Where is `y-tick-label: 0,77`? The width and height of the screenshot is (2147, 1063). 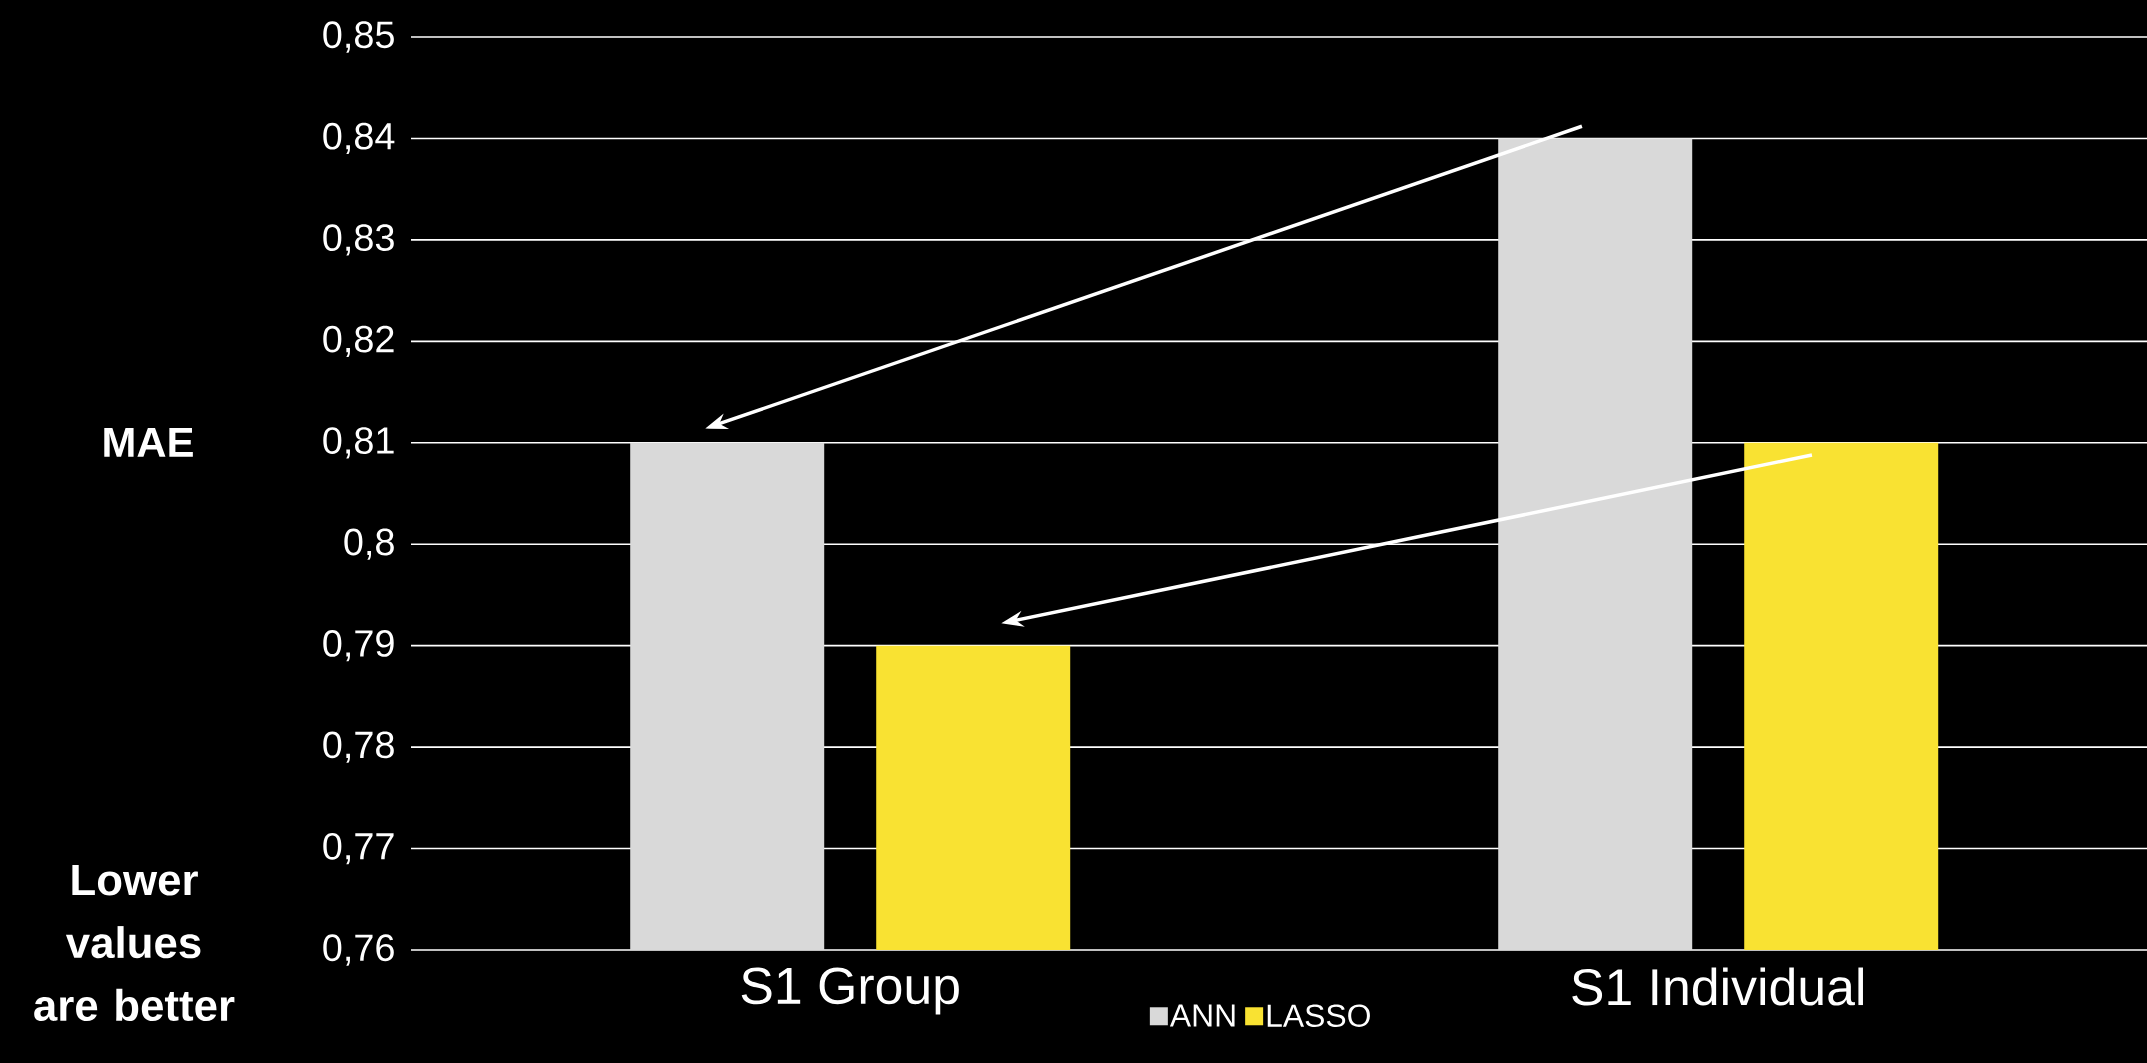
y-tick-label: 0,77 is located at coordinates (358, 848).